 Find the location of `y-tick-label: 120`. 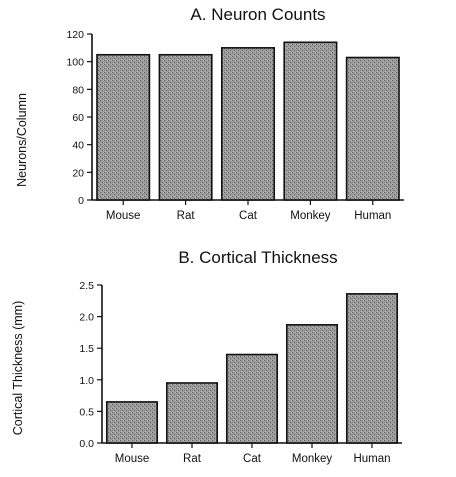

y-tick-label: 120 is located at coordinates (75, 35).